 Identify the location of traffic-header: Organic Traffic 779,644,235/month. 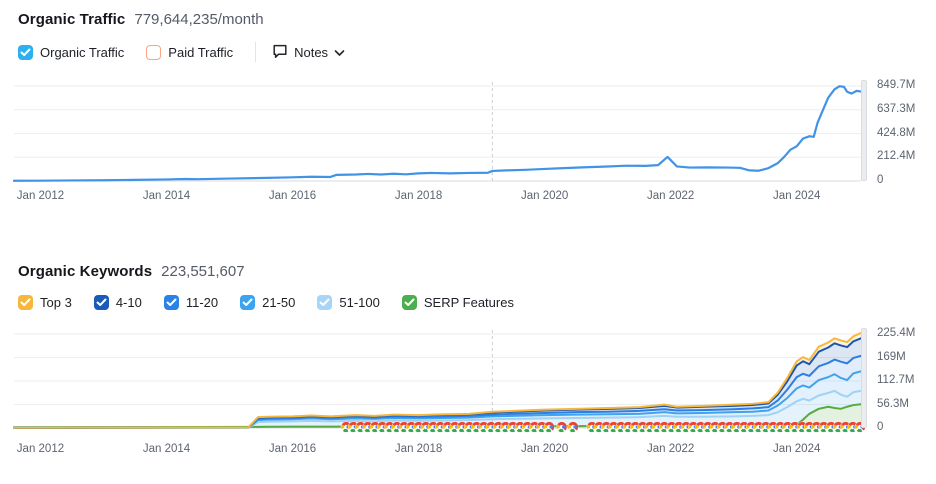
(468, 14).